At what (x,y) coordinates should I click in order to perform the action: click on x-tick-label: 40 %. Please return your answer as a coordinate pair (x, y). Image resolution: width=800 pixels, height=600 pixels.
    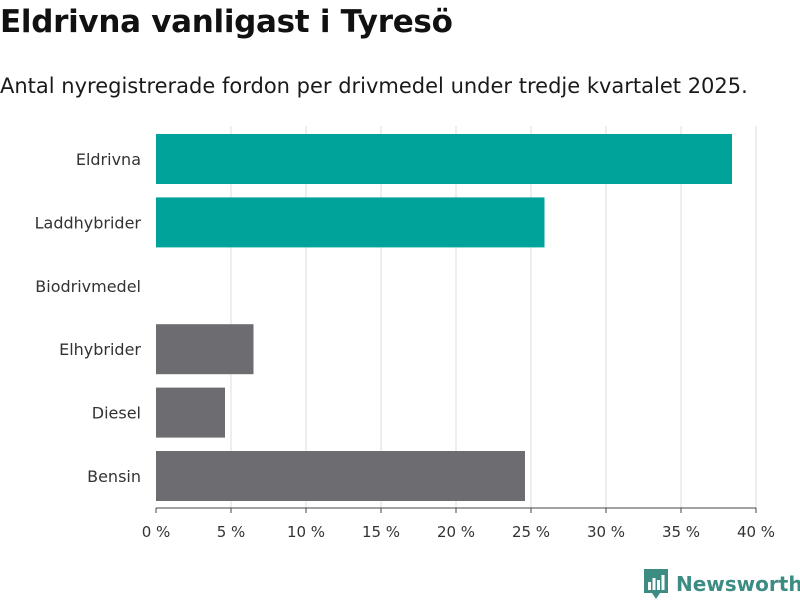
    Looking at the image, I should click on (756, 532).